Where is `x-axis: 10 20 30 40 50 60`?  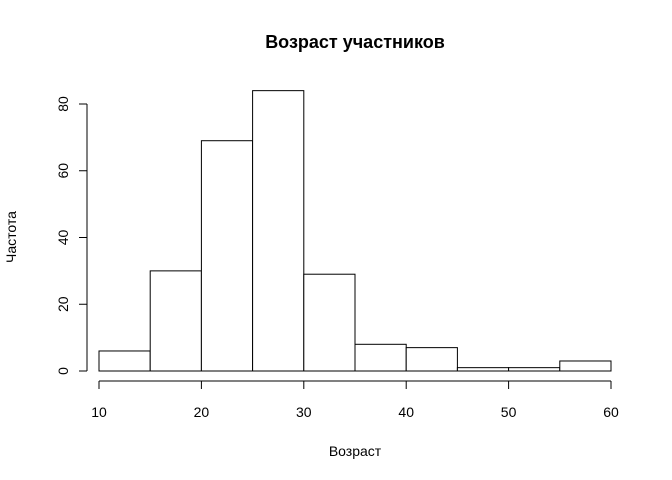 x-axis: 10 20 30 40 50 60 is located at coordinates (355, 400).